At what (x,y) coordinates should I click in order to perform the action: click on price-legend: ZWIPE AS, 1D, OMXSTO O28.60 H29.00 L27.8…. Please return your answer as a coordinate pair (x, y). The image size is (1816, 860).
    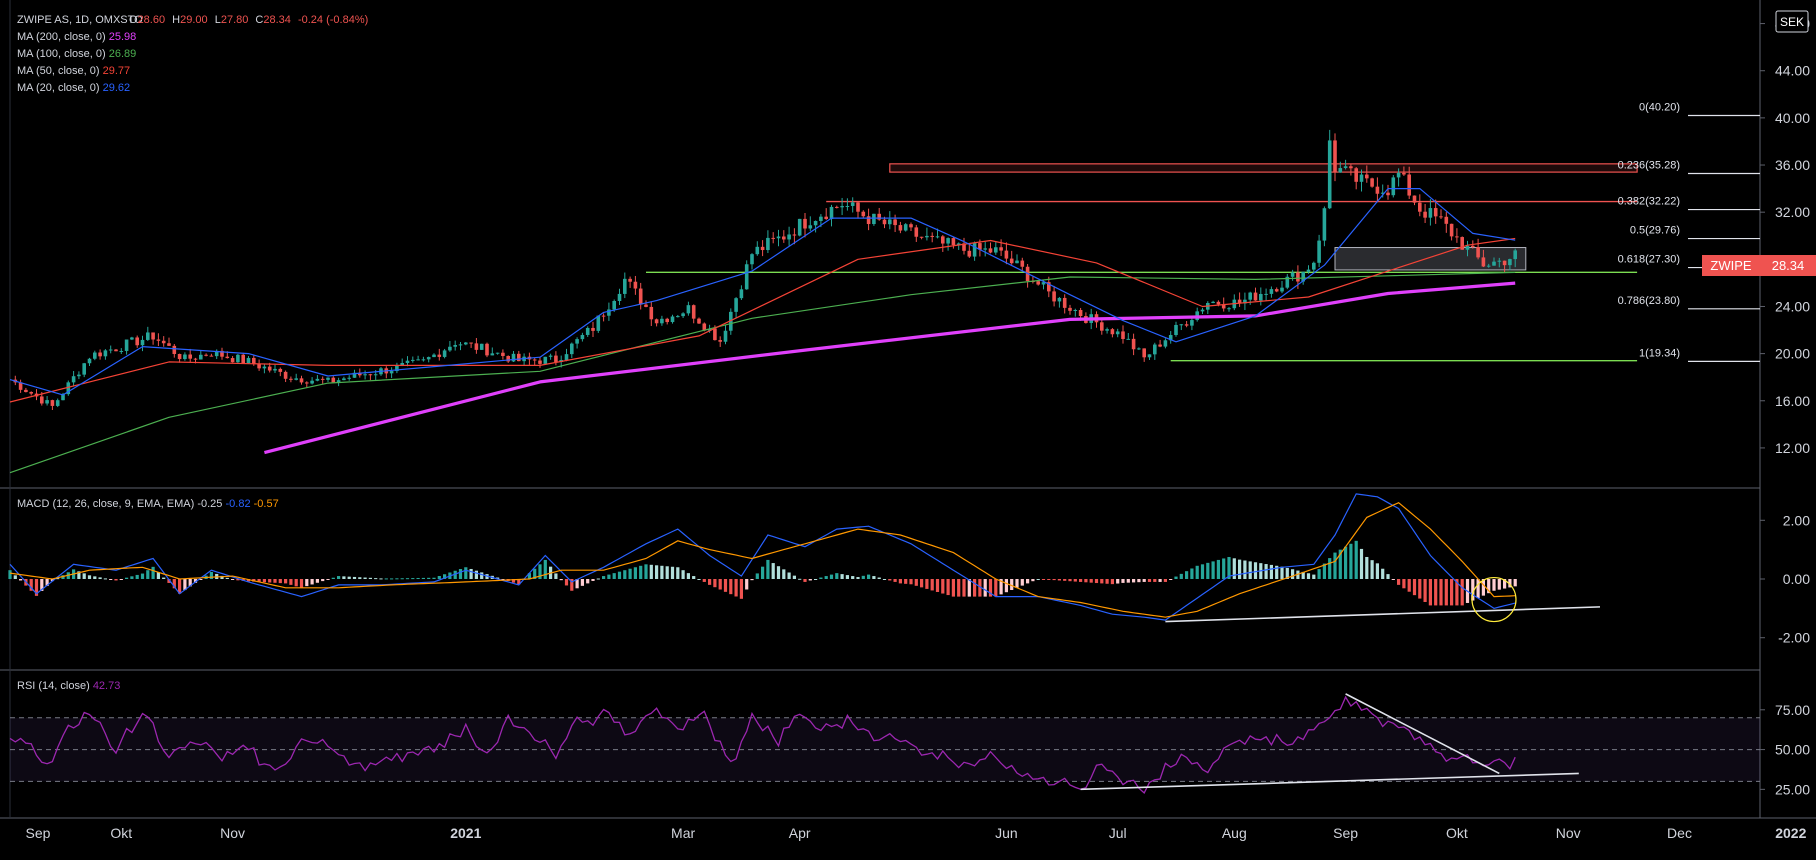
    Looking at the image, I should click on (192, 54).